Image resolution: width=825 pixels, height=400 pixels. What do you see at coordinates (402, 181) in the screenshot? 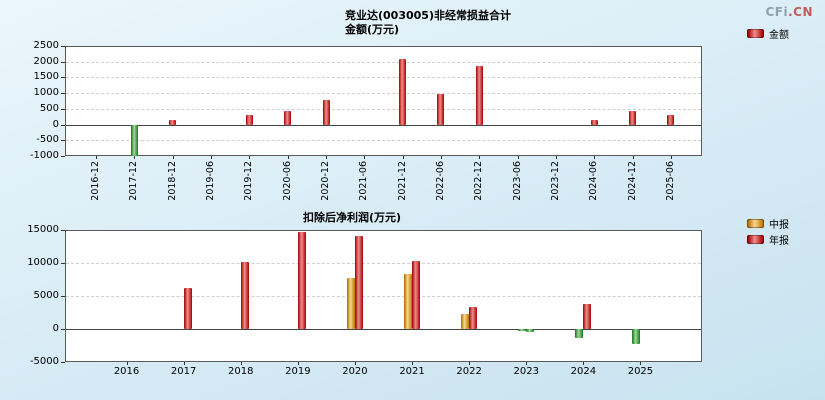
I see `x-tick-label: 2021-12` at bounding box center [402, 181].